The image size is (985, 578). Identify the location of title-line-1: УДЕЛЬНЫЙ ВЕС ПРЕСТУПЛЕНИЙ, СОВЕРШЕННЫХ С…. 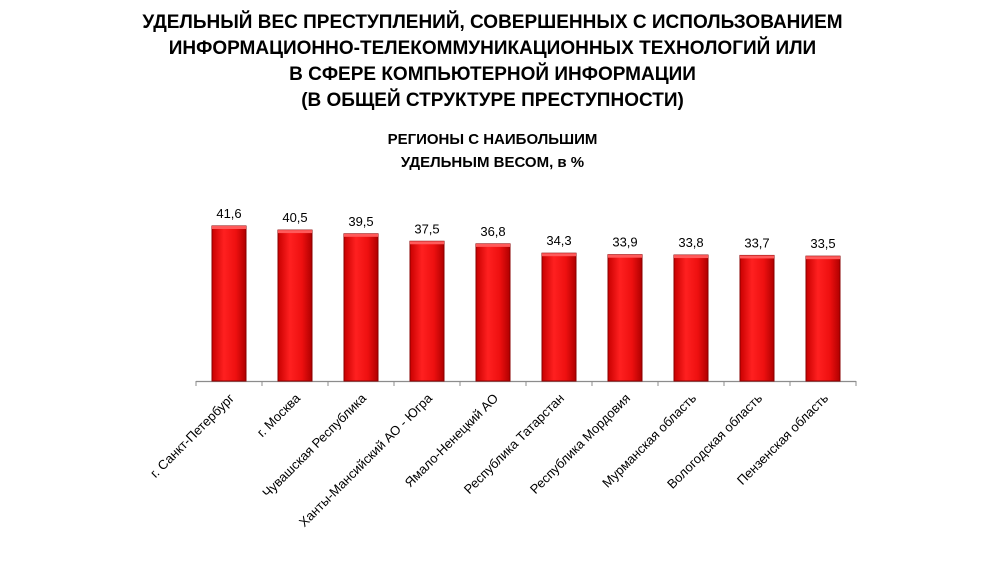
(492, 22).